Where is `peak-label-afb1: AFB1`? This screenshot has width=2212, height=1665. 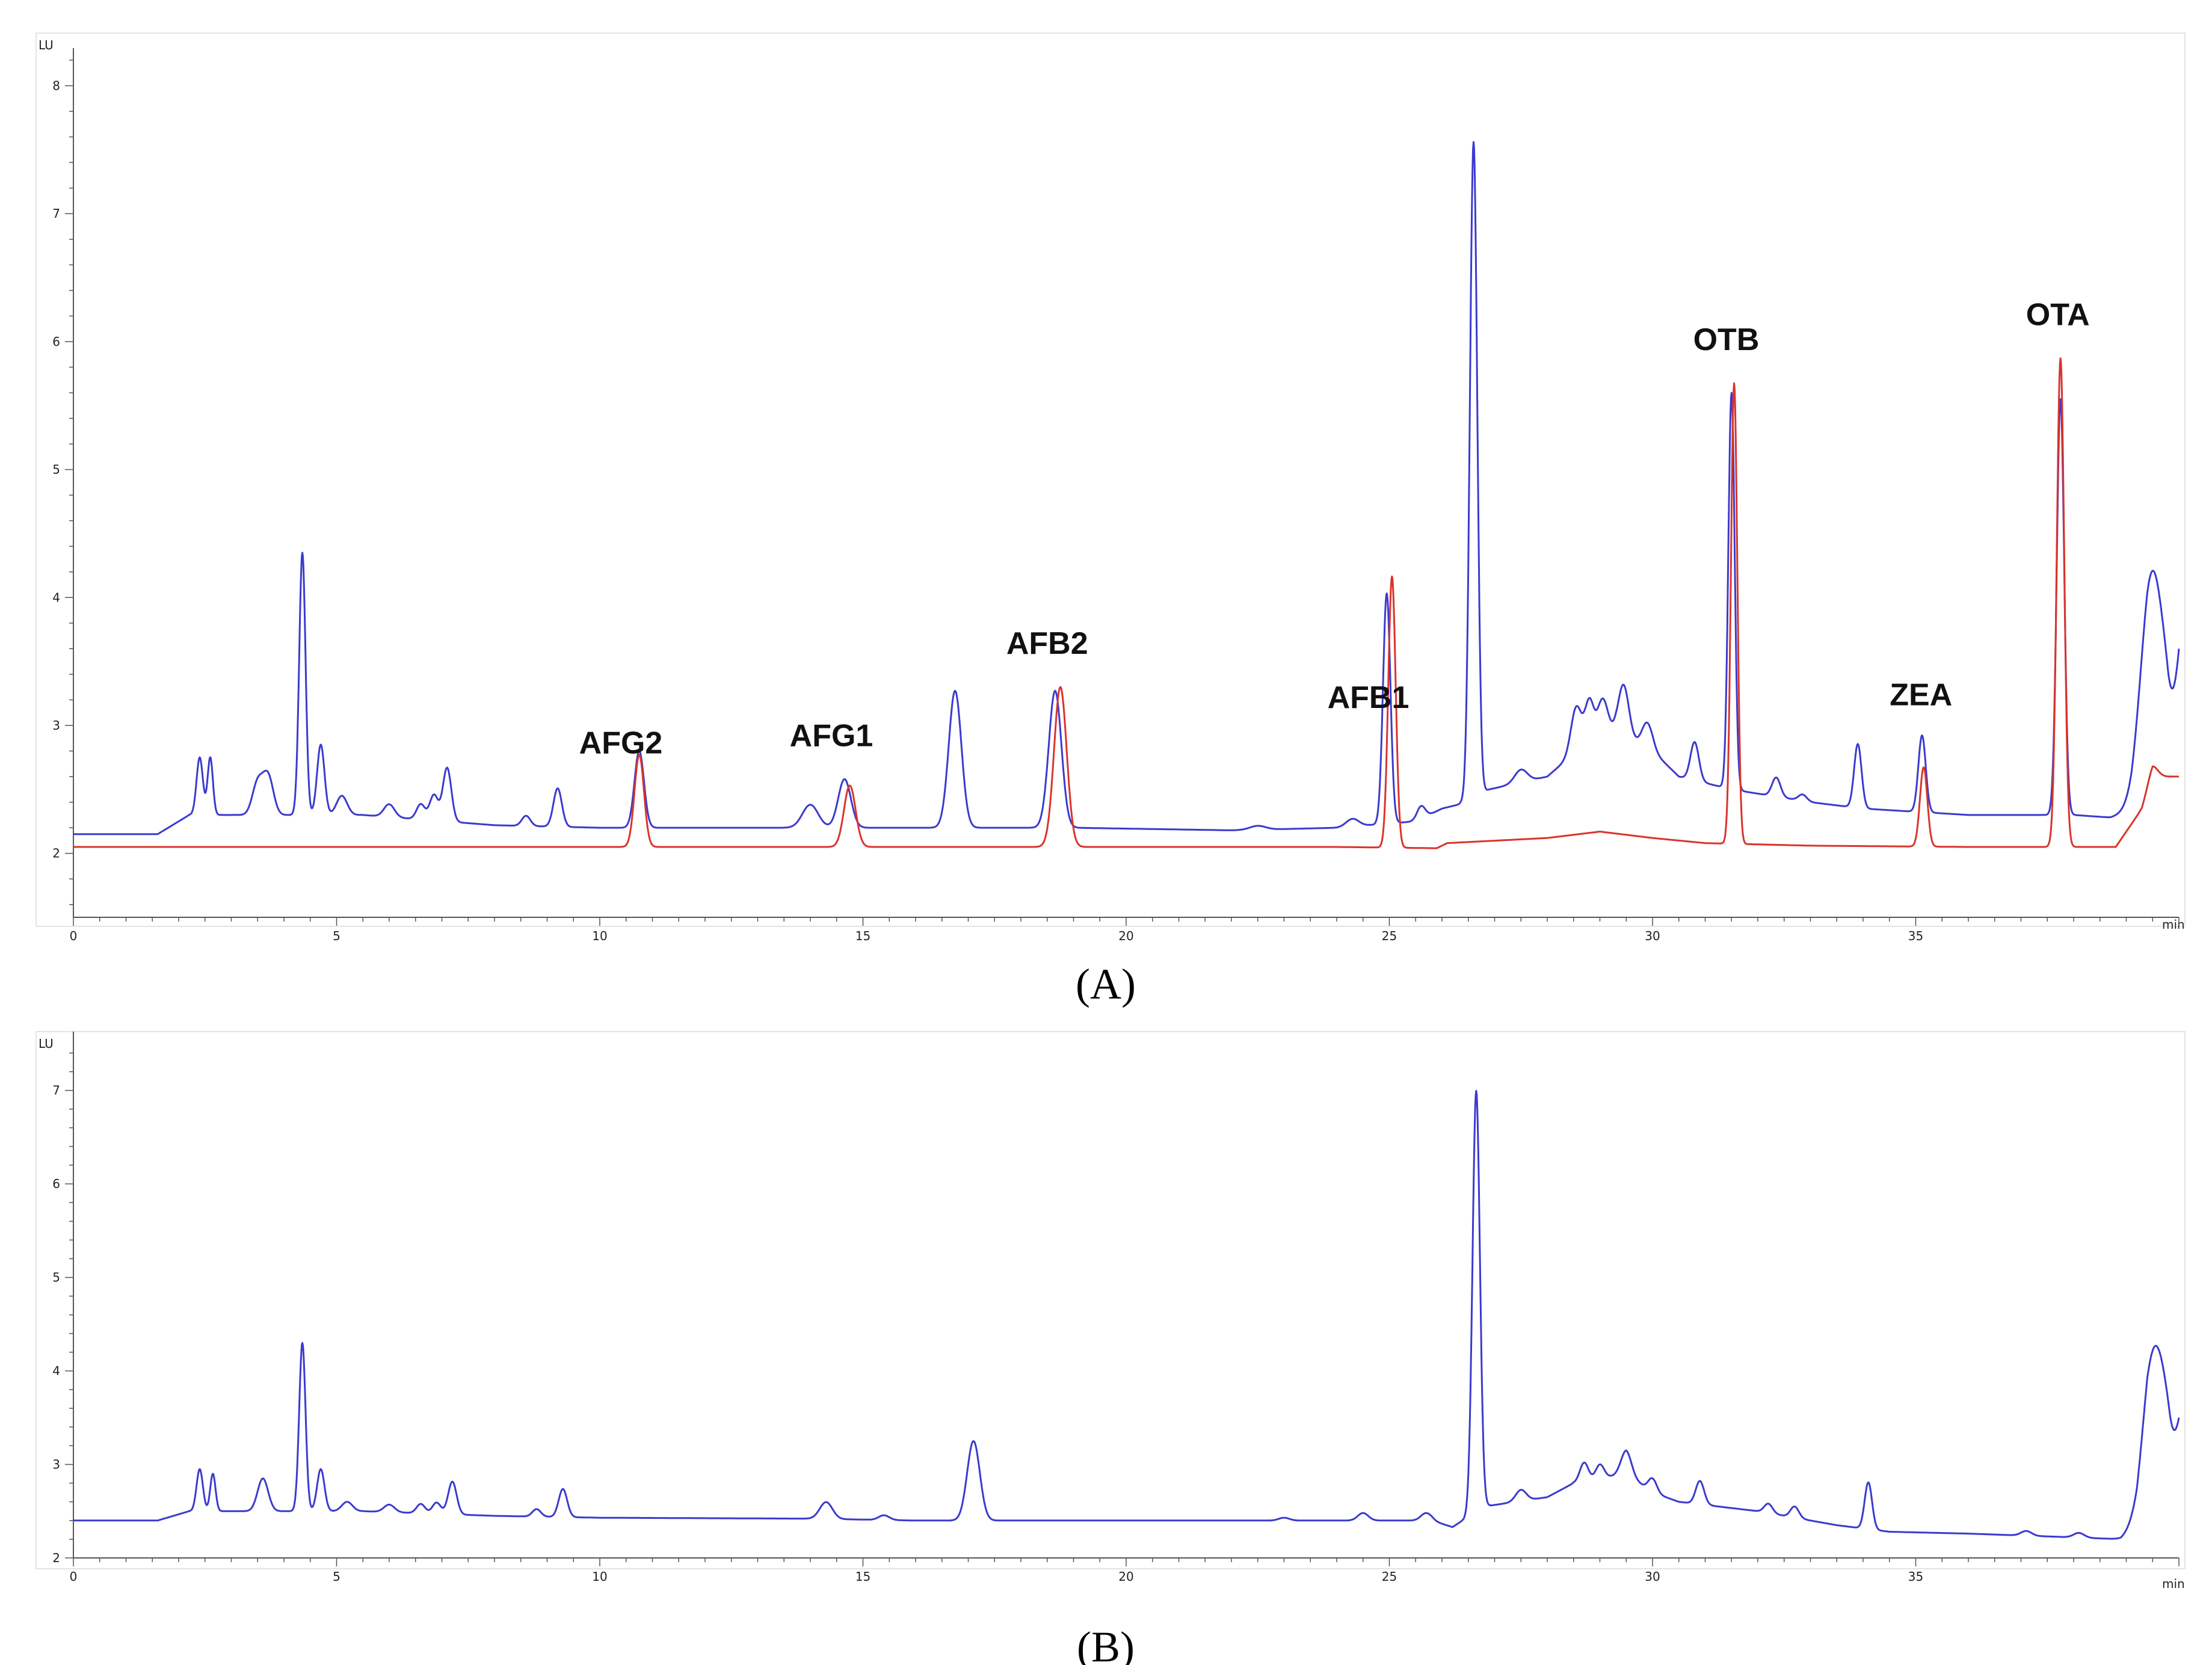 peak-label-afb1: AFB1 is located at coordinates (1368, 697).